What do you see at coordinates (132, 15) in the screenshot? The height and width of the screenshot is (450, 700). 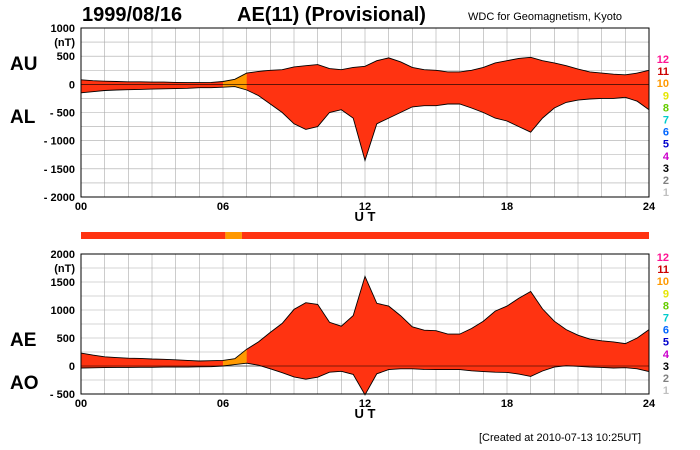 I see `date-label: 1999/08/16` at bounding box center [132, 15].